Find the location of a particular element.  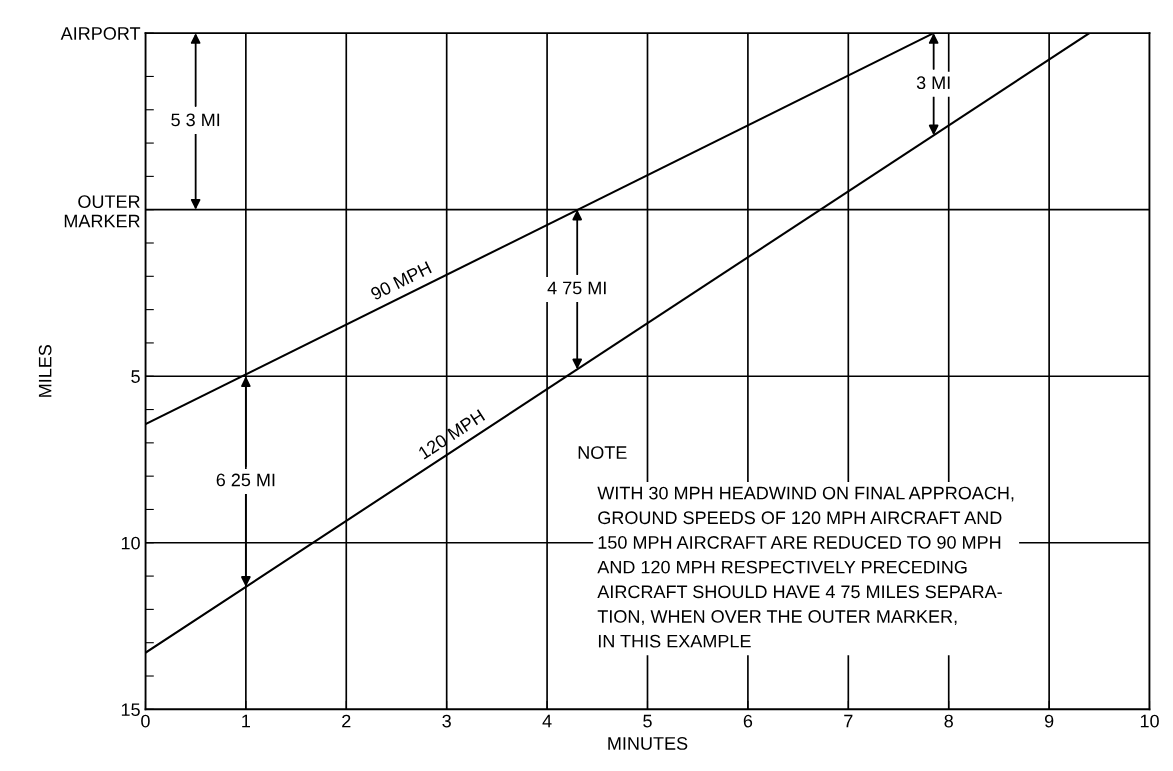

x-tick-label: 10 is located at coordinates (1149, 721).